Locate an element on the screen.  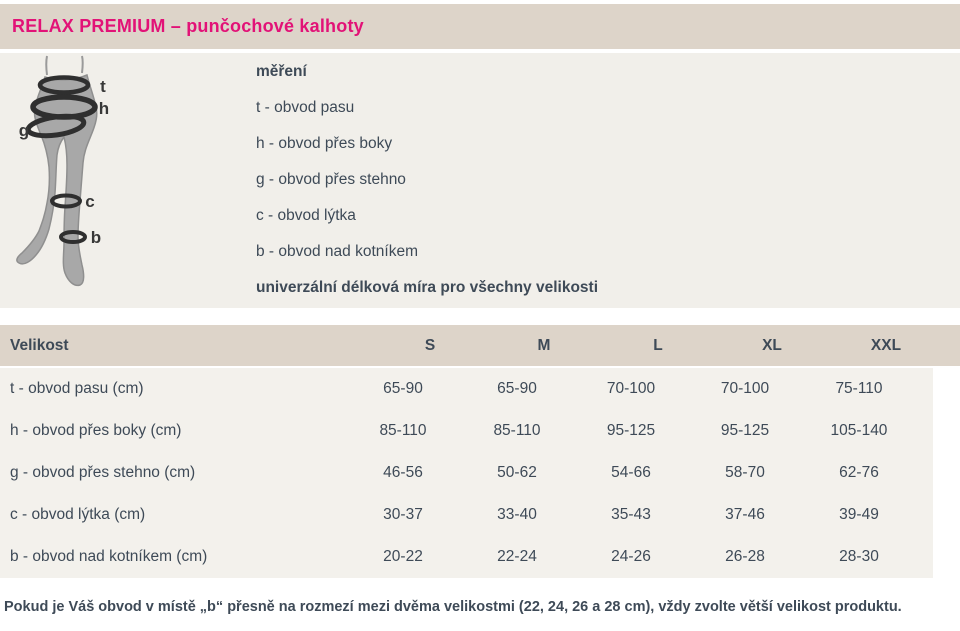
leg-measurement-diagram: t h g c b is located at coordinates (62, 171).